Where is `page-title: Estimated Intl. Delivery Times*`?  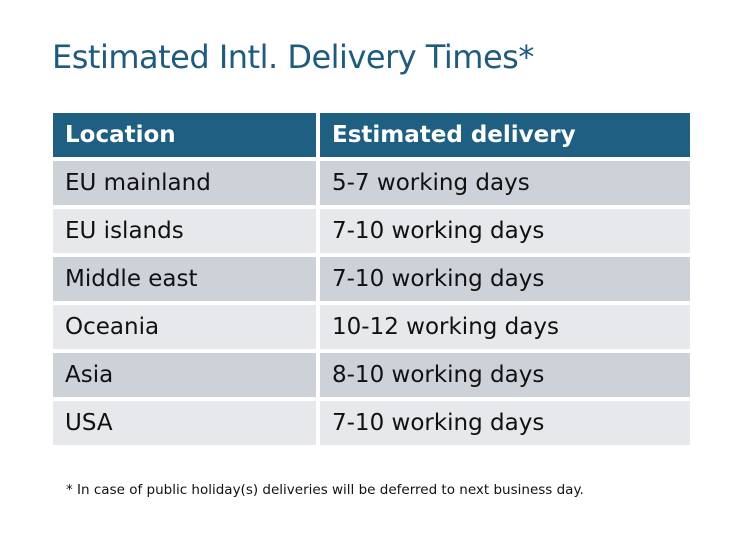 page-title: Estimated Intl. Delivery Times* is located at coordinates (293, 57).